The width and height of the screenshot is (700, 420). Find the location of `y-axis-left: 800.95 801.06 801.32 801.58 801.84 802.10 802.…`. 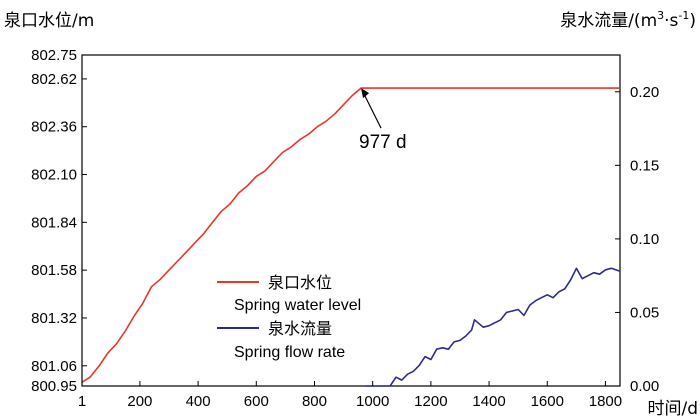

y-axis-left: 800.95 801.06 801.32 801.58 801.84 802.10 802.… is located at coordinates (59, 221).